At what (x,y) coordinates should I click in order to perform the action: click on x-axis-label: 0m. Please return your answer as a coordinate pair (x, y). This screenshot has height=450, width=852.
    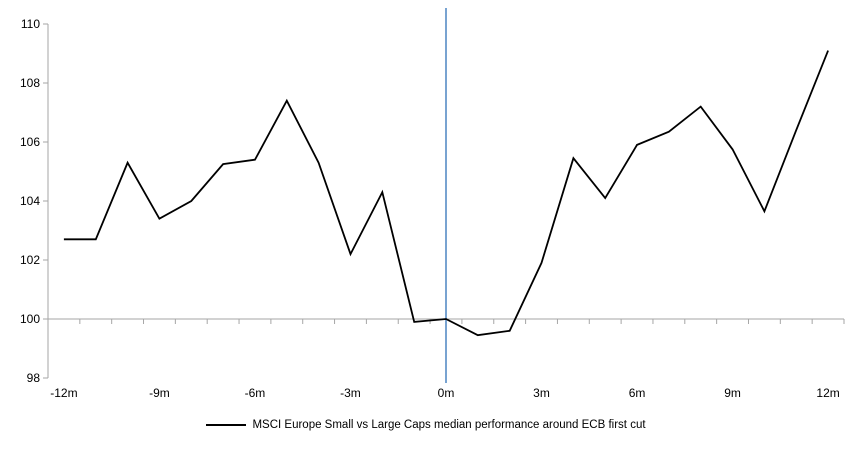
    Looking at the image, I should click on (446, 393).